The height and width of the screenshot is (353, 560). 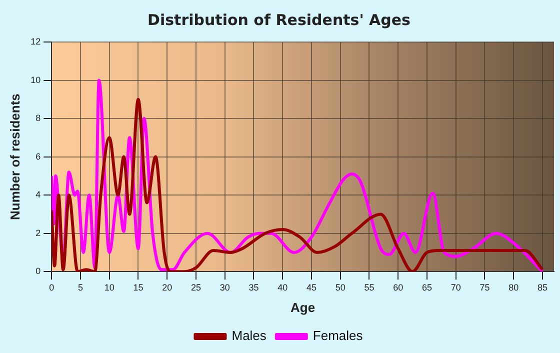 I want to click on y-tick-label: 8, so click(x=38, y=118).